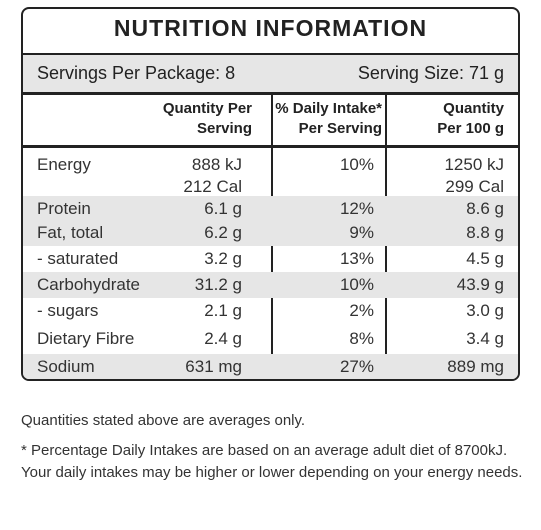 The height and width of the screenshot is (530, 541). Describe the element at coordinates (270, 311) in the screenshot. I see `table-row-sugars: - sugars 2.1 g 2% 3.0 g` at that location.